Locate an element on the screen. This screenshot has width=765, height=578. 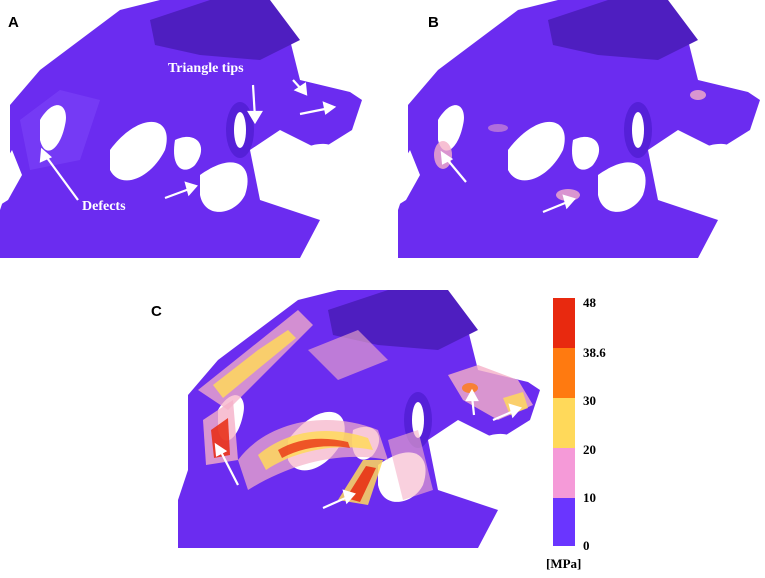
colorbar-unit: [MPa] is located at coordinates (564, 563).